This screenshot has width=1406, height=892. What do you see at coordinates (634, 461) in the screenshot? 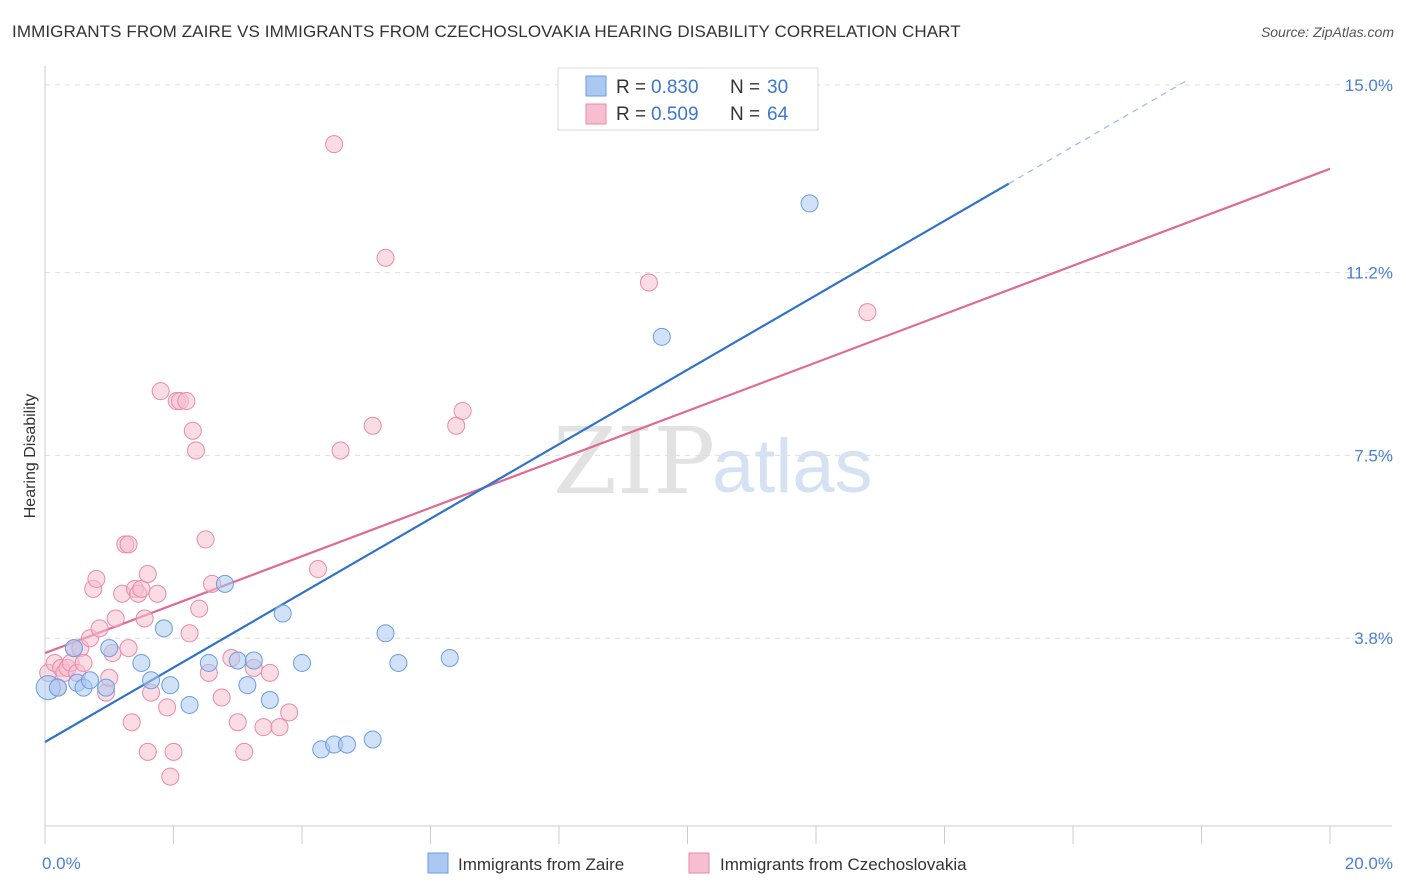
I see `watermark-zip: ZIP` at bounding box center [634, 461].